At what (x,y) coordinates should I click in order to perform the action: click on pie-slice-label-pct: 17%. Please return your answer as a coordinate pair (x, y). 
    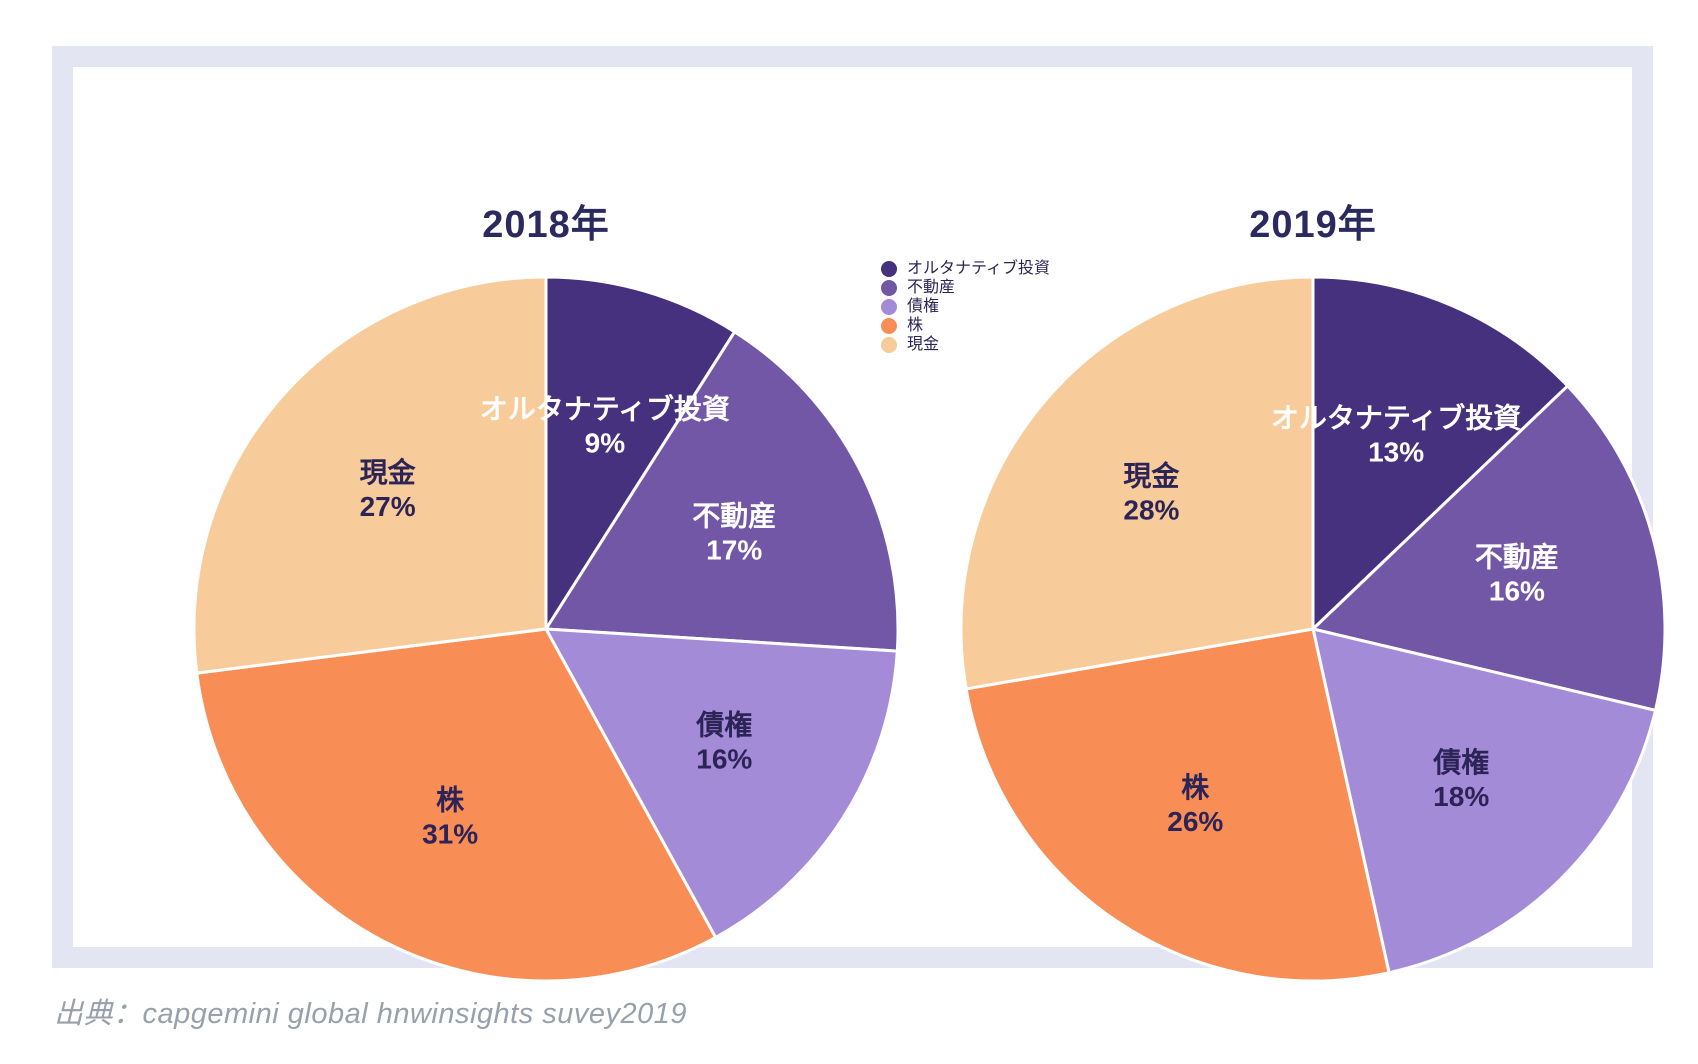
    Looking at the image, I should click on (734, 550).